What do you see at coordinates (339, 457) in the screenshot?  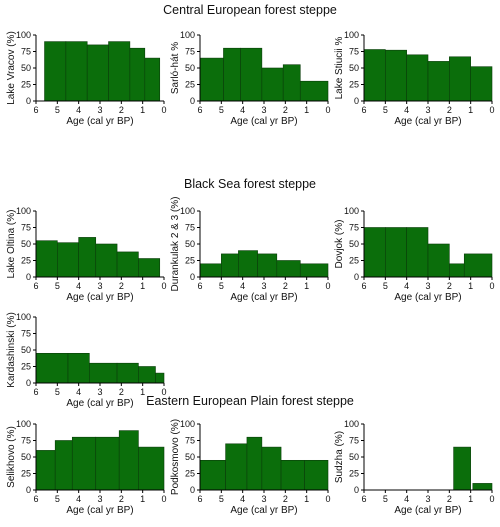 I see `y-axis-label: Sudzha (%)` at bounding box center [339, 457].